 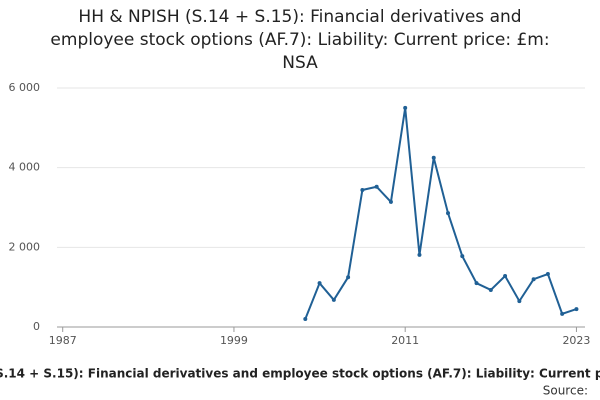 I want to click on x-tick-label: 2011, so click(x=405, y=340).